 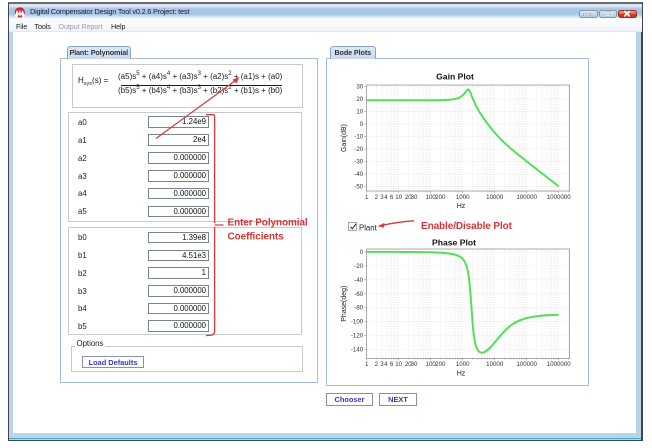 I want to click on svg-text: -50, so click(x=358, y=187).